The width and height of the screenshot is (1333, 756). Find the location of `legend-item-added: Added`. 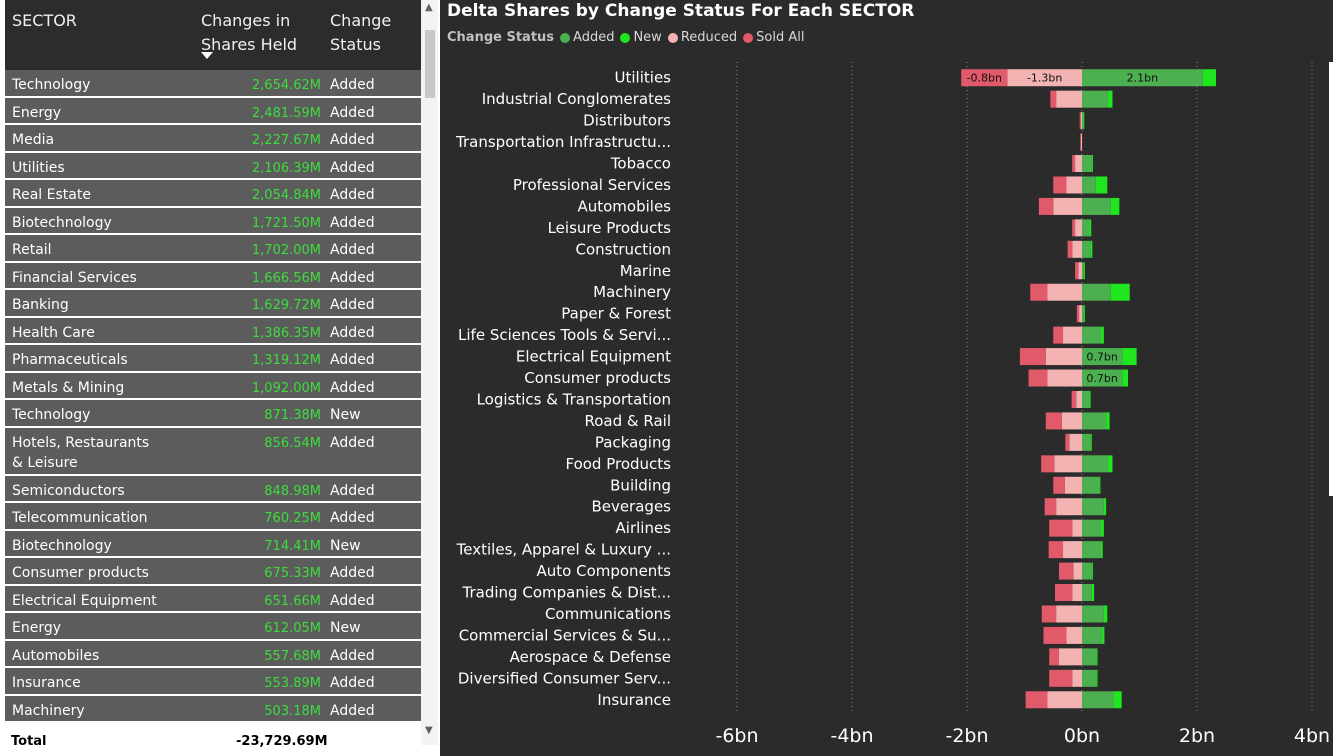

legend-item-added: Added is located at coordinates (587, 37).